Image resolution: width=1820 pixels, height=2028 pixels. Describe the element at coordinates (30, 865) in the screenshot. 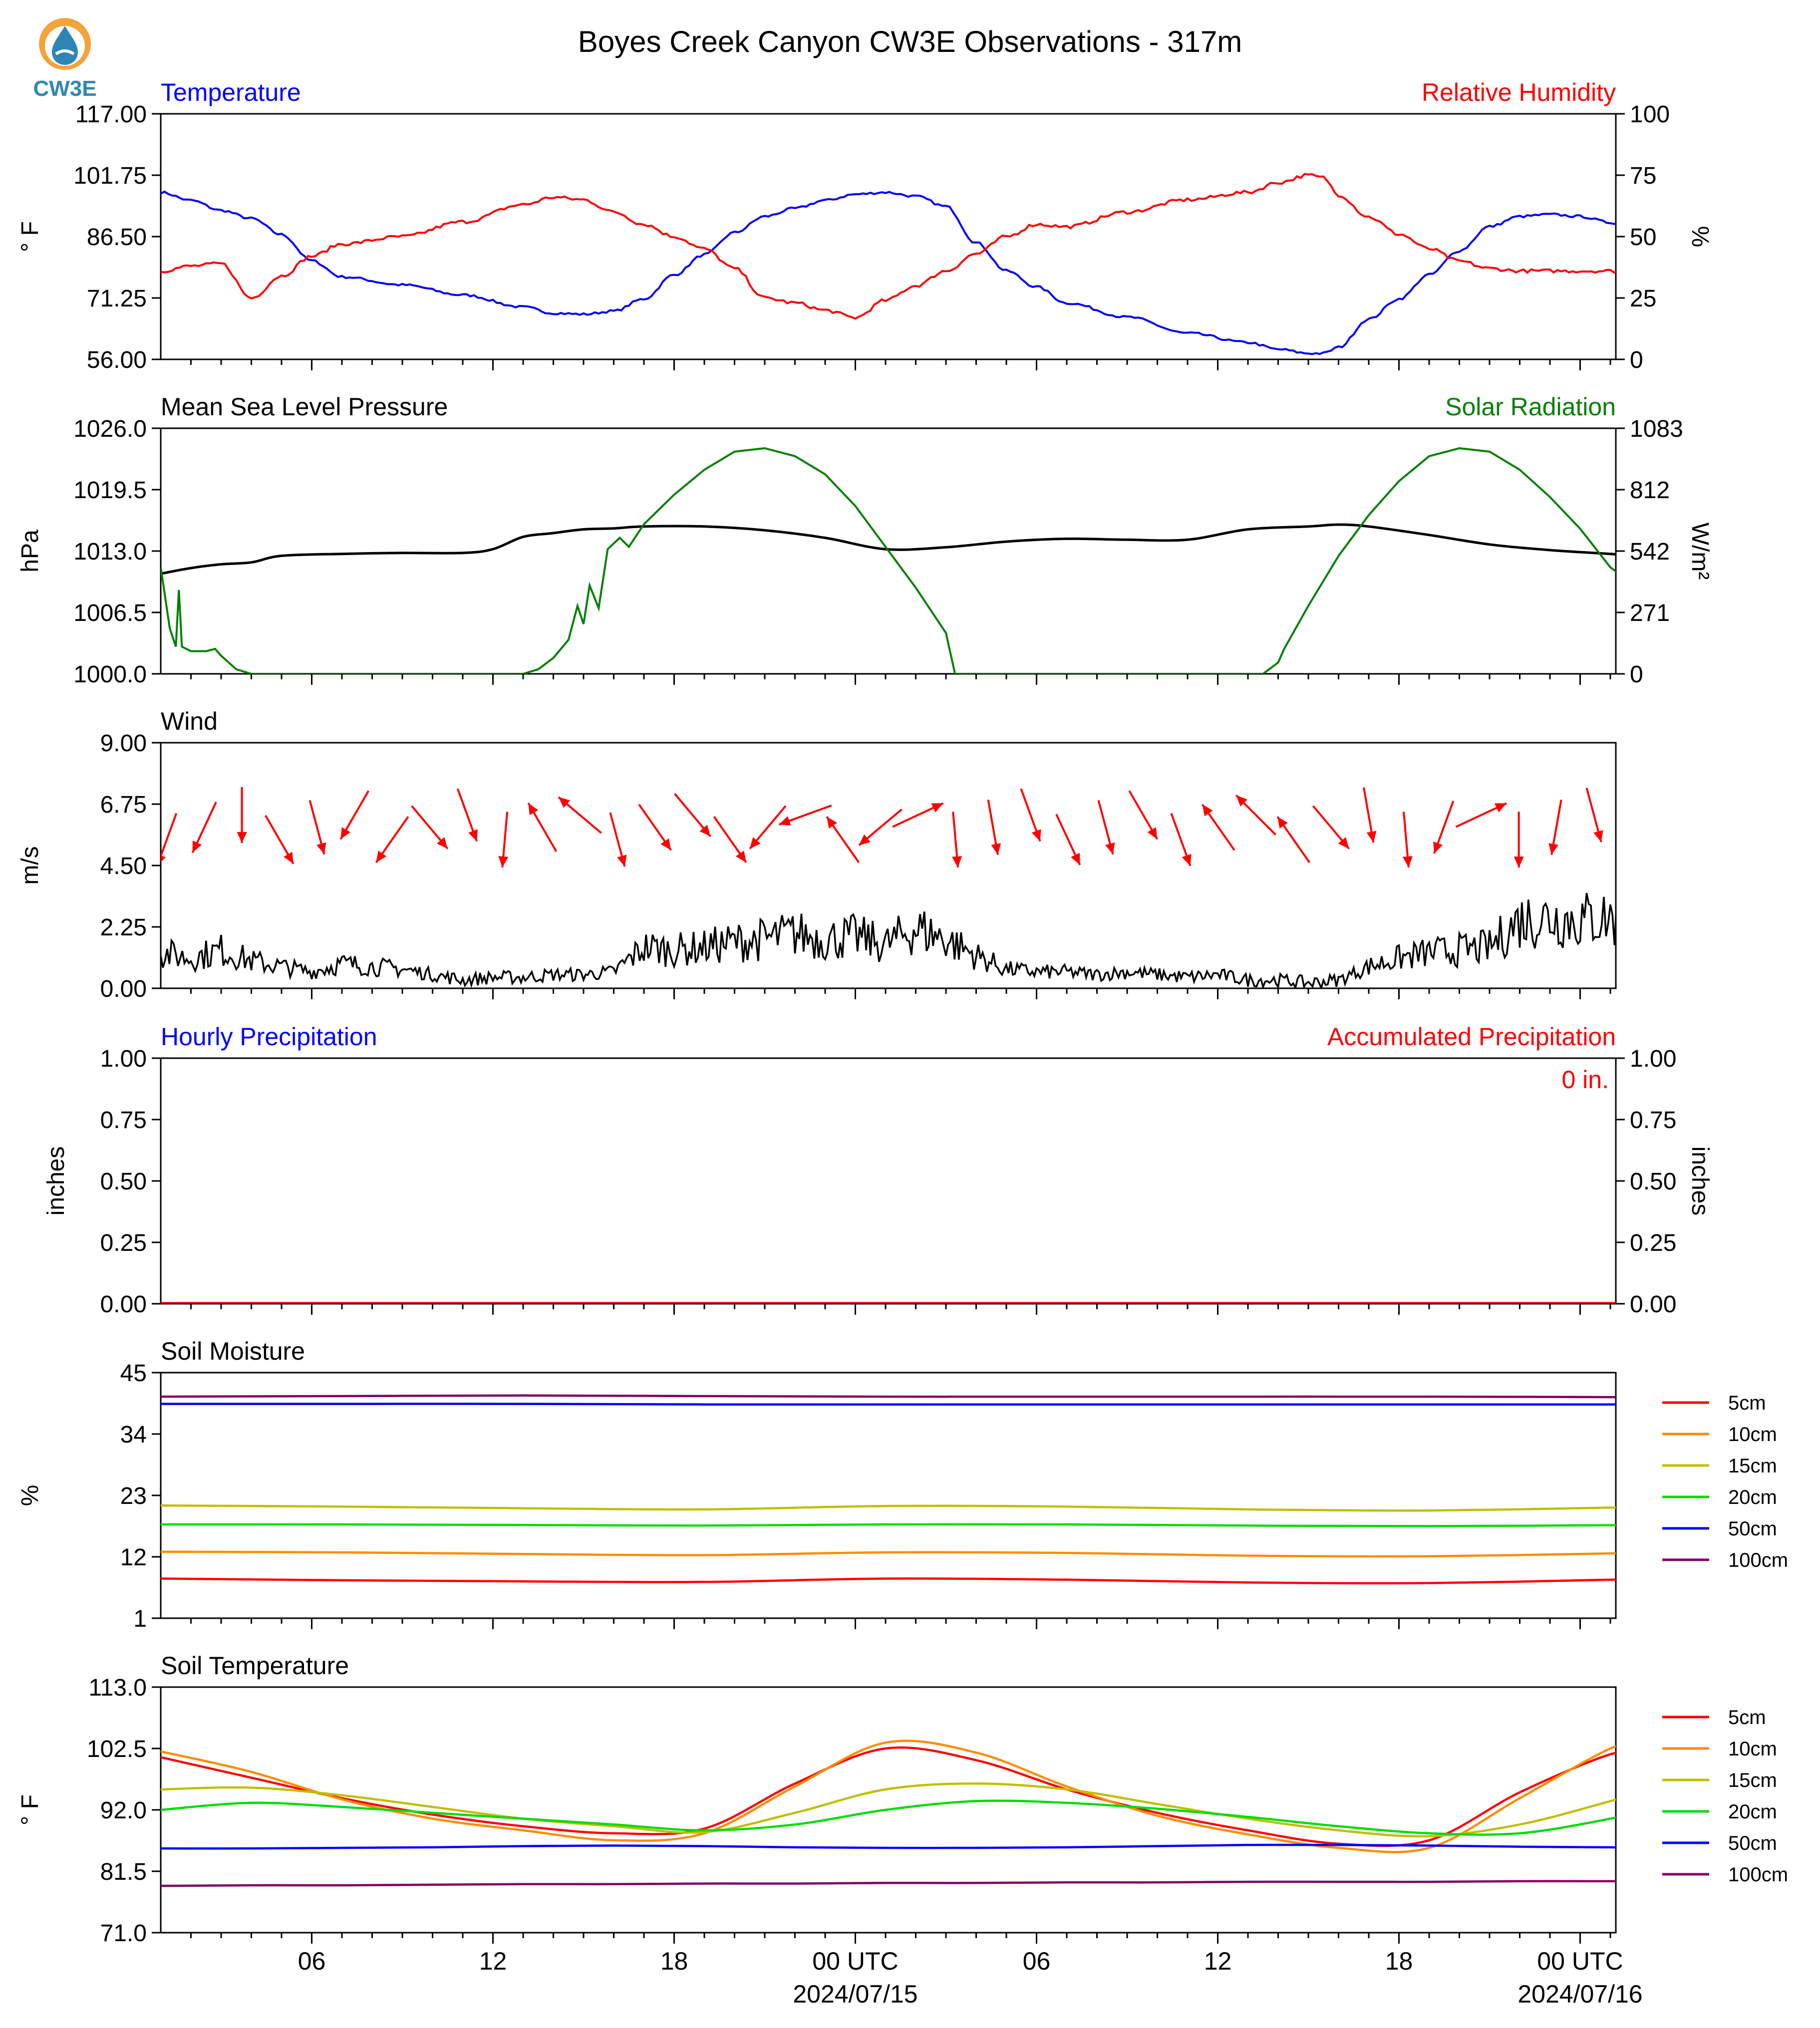

I see `y-axis-label-left: m/s` at that location.